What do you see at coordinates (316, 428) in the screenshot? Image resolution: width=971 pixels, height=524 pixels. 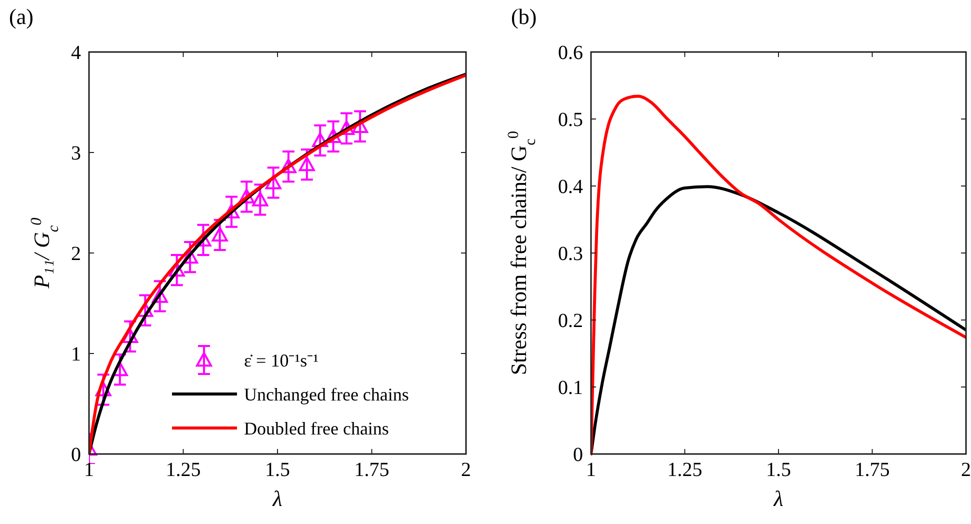 I see `legend-label: Doubled free chains` at bounding box center [316, 428].